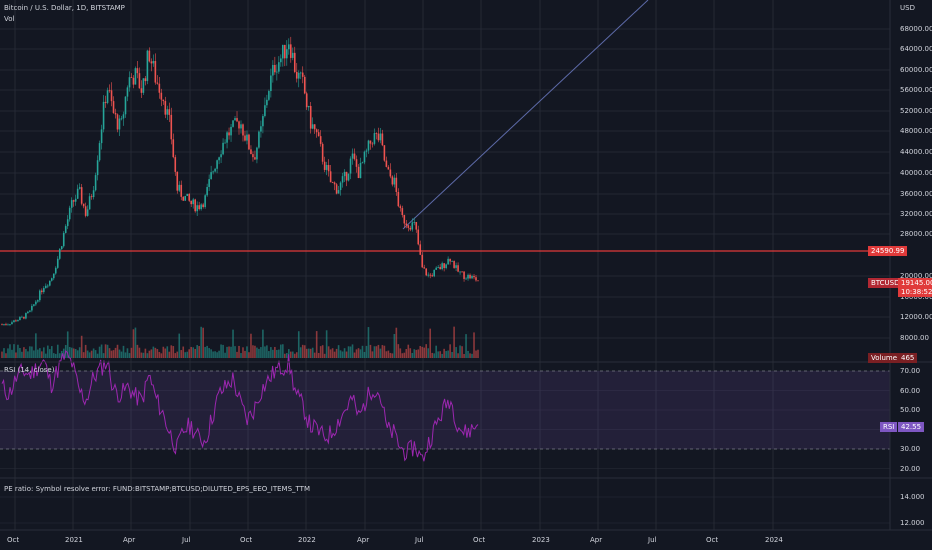 Image resolution: width=932 pixels, height=550 pixels. I want to click on price-tick-label: 40000.00, so click(916, 173).